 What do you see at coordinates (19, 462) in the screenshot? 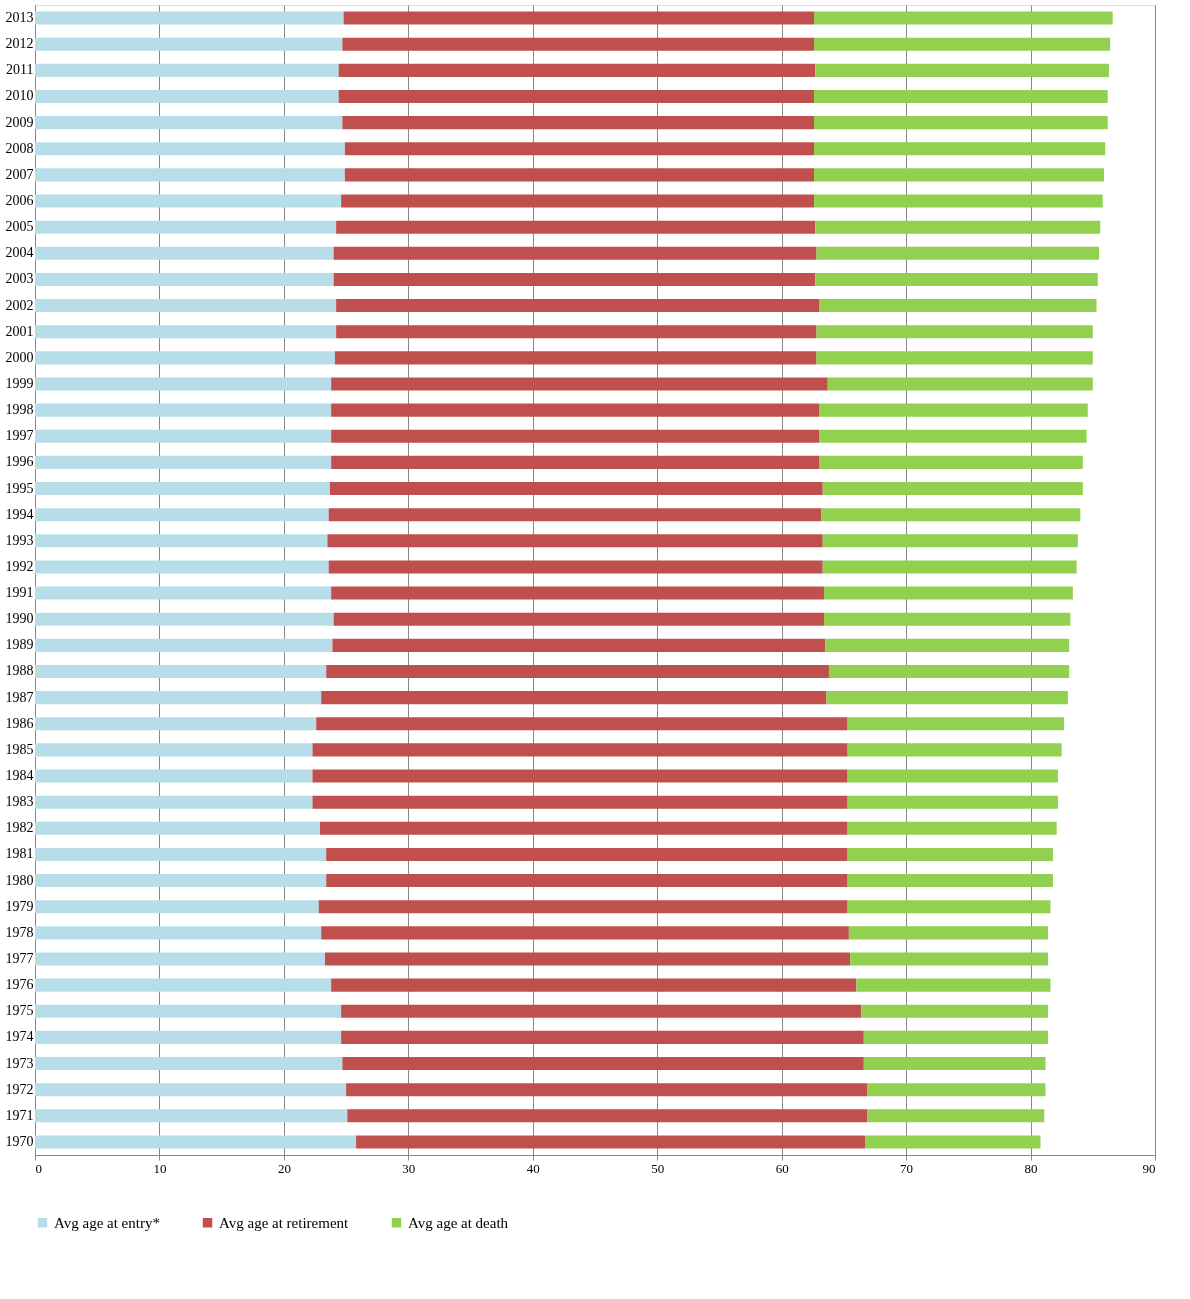
I see `y-tick-label: 1996` at bounding box center [19, 462].